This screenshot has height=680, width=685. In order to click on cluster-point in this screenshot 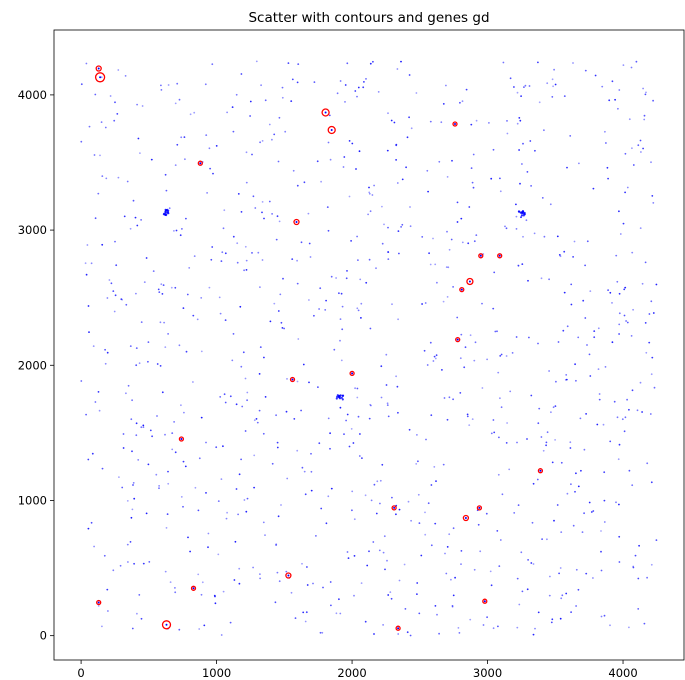, I will do `click(522, 215)`.